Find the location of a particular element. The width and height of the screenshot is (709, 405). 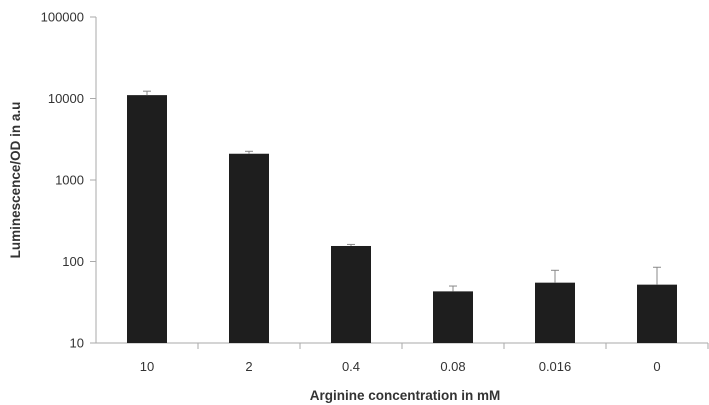

y-axis: 10 100 1000 10000 100000 is located at coordinates (69, 180).